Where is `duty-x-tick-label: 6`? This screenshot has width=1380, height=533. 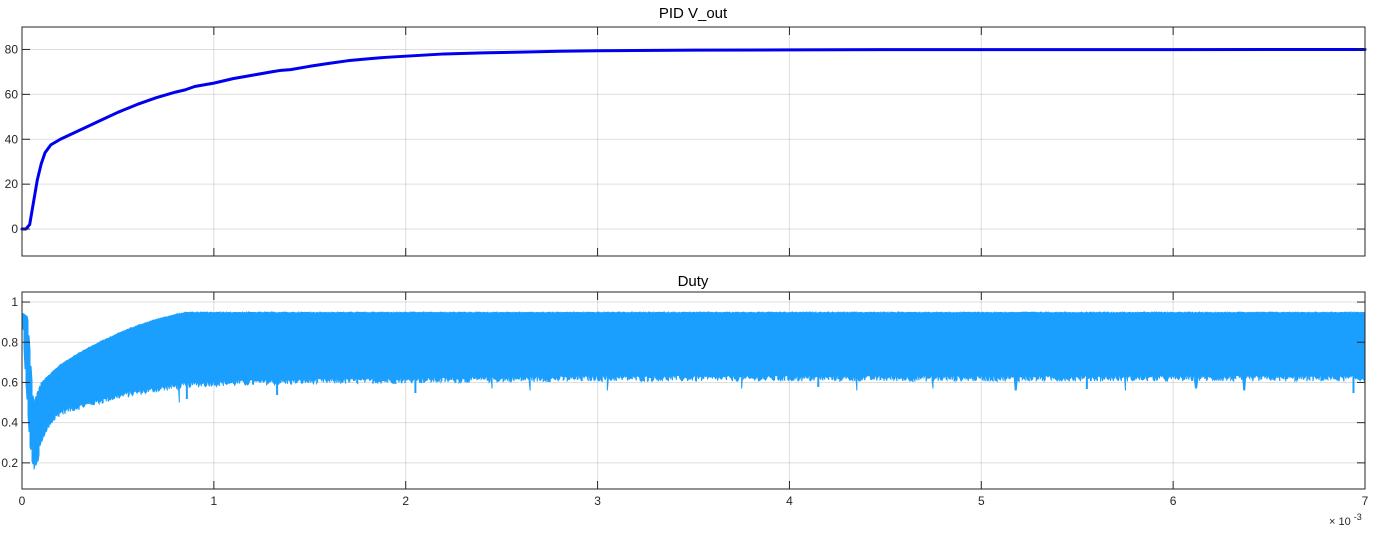
duty-x-tick-label: 6 is located at coordinates (1173, 501).